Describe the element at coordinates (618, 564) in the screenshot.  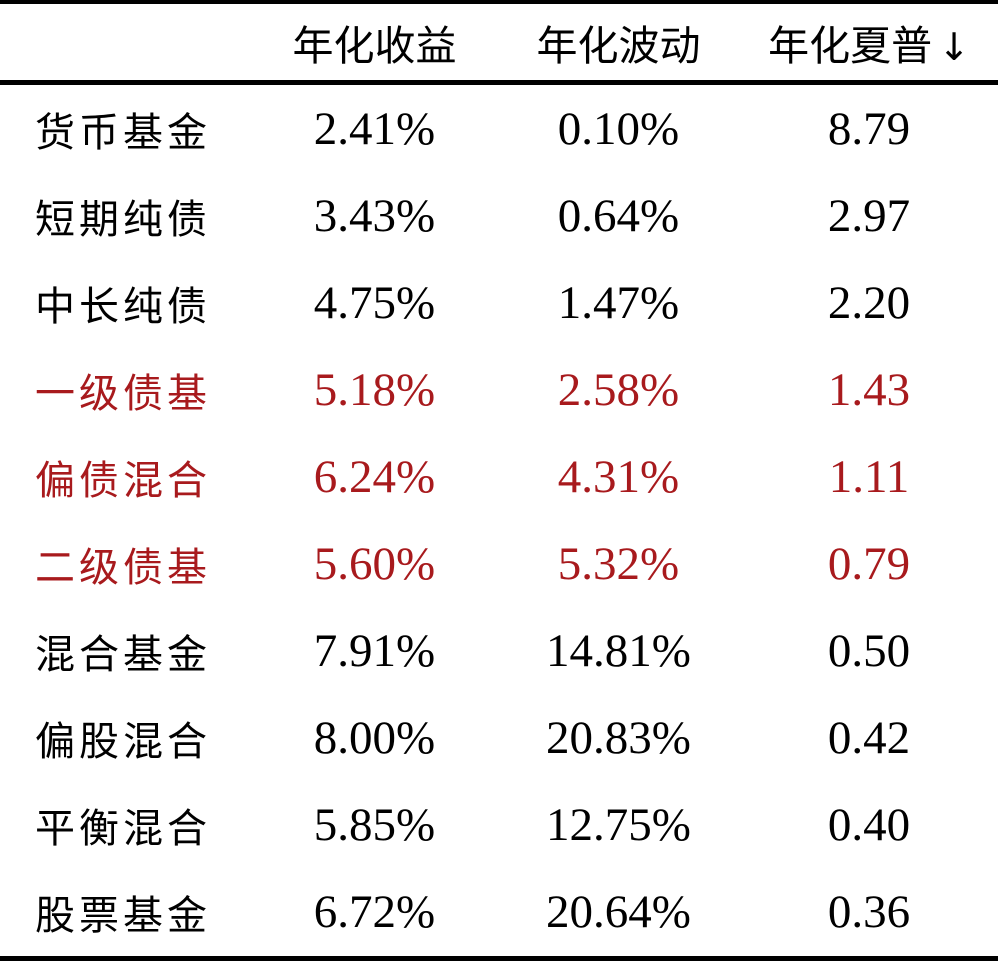
I see `annual-volatility-value: 5.32%` at that location.